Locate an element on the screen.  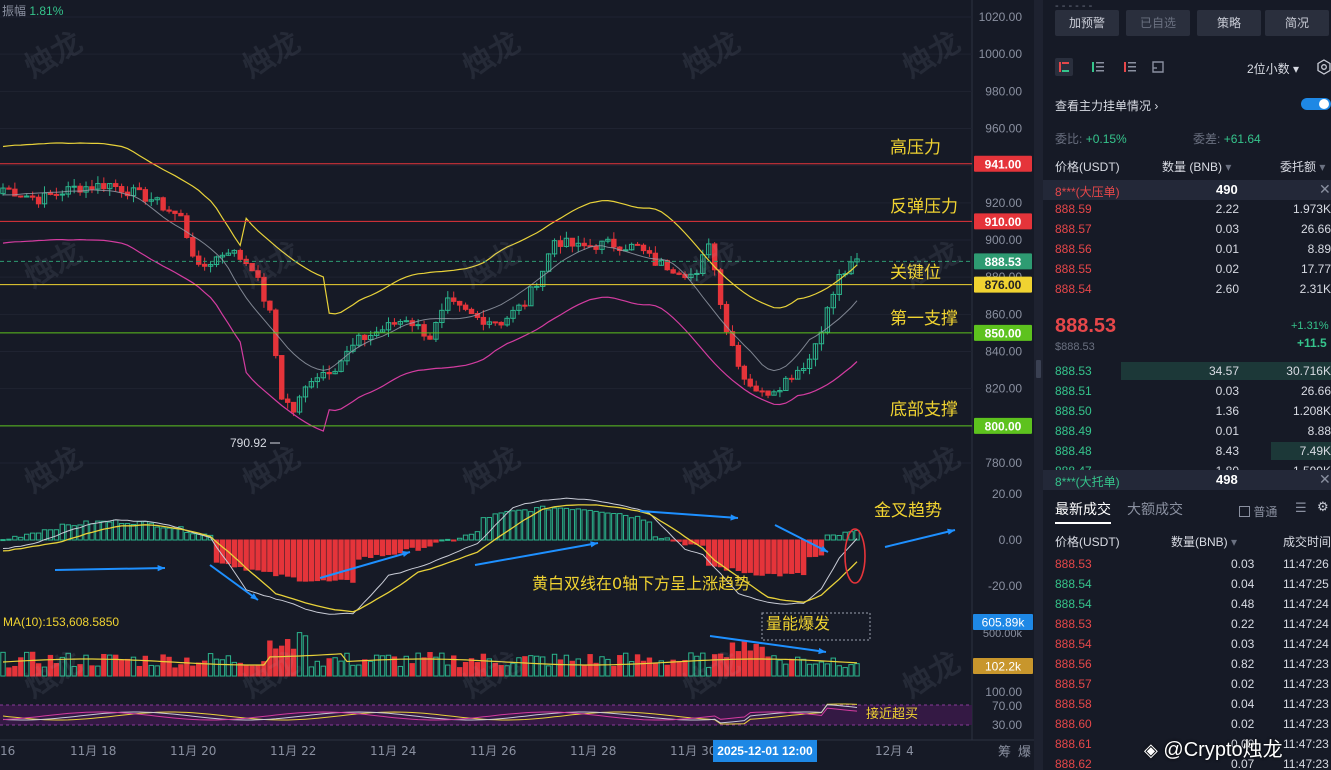
trend-arrow is located at coordinates (801, 538).